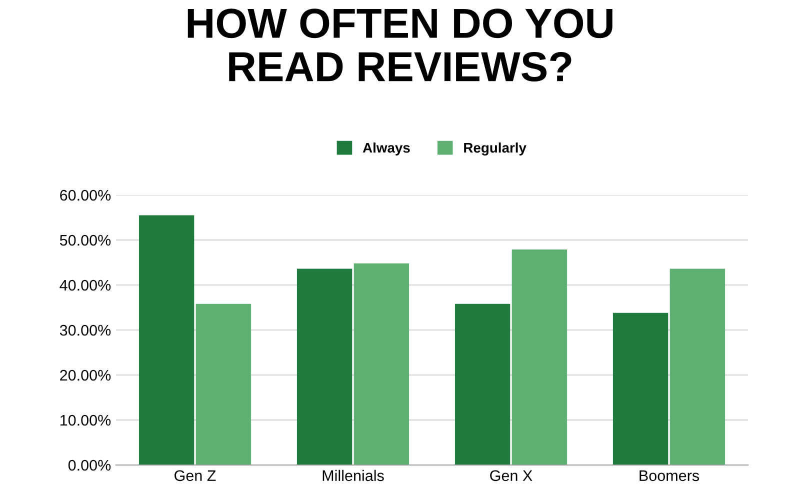 This screenshot has width=800, height=500. Describe the element at coordinates (353, 476) in the screenshot. I see `x-tick-label: Millenials` at that location.